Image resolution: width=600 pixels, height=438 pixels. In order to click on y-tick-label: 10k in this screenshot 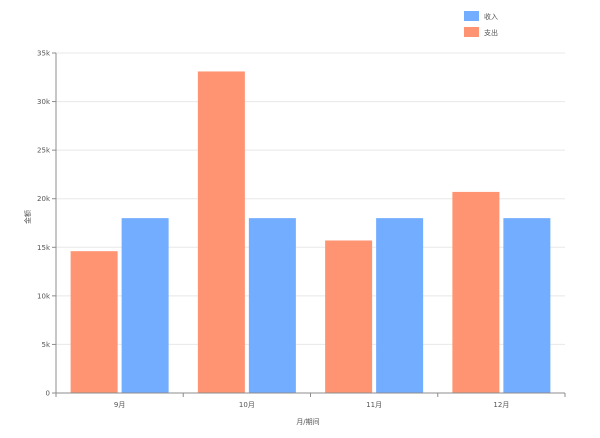, I will do `click(44, 296)`.